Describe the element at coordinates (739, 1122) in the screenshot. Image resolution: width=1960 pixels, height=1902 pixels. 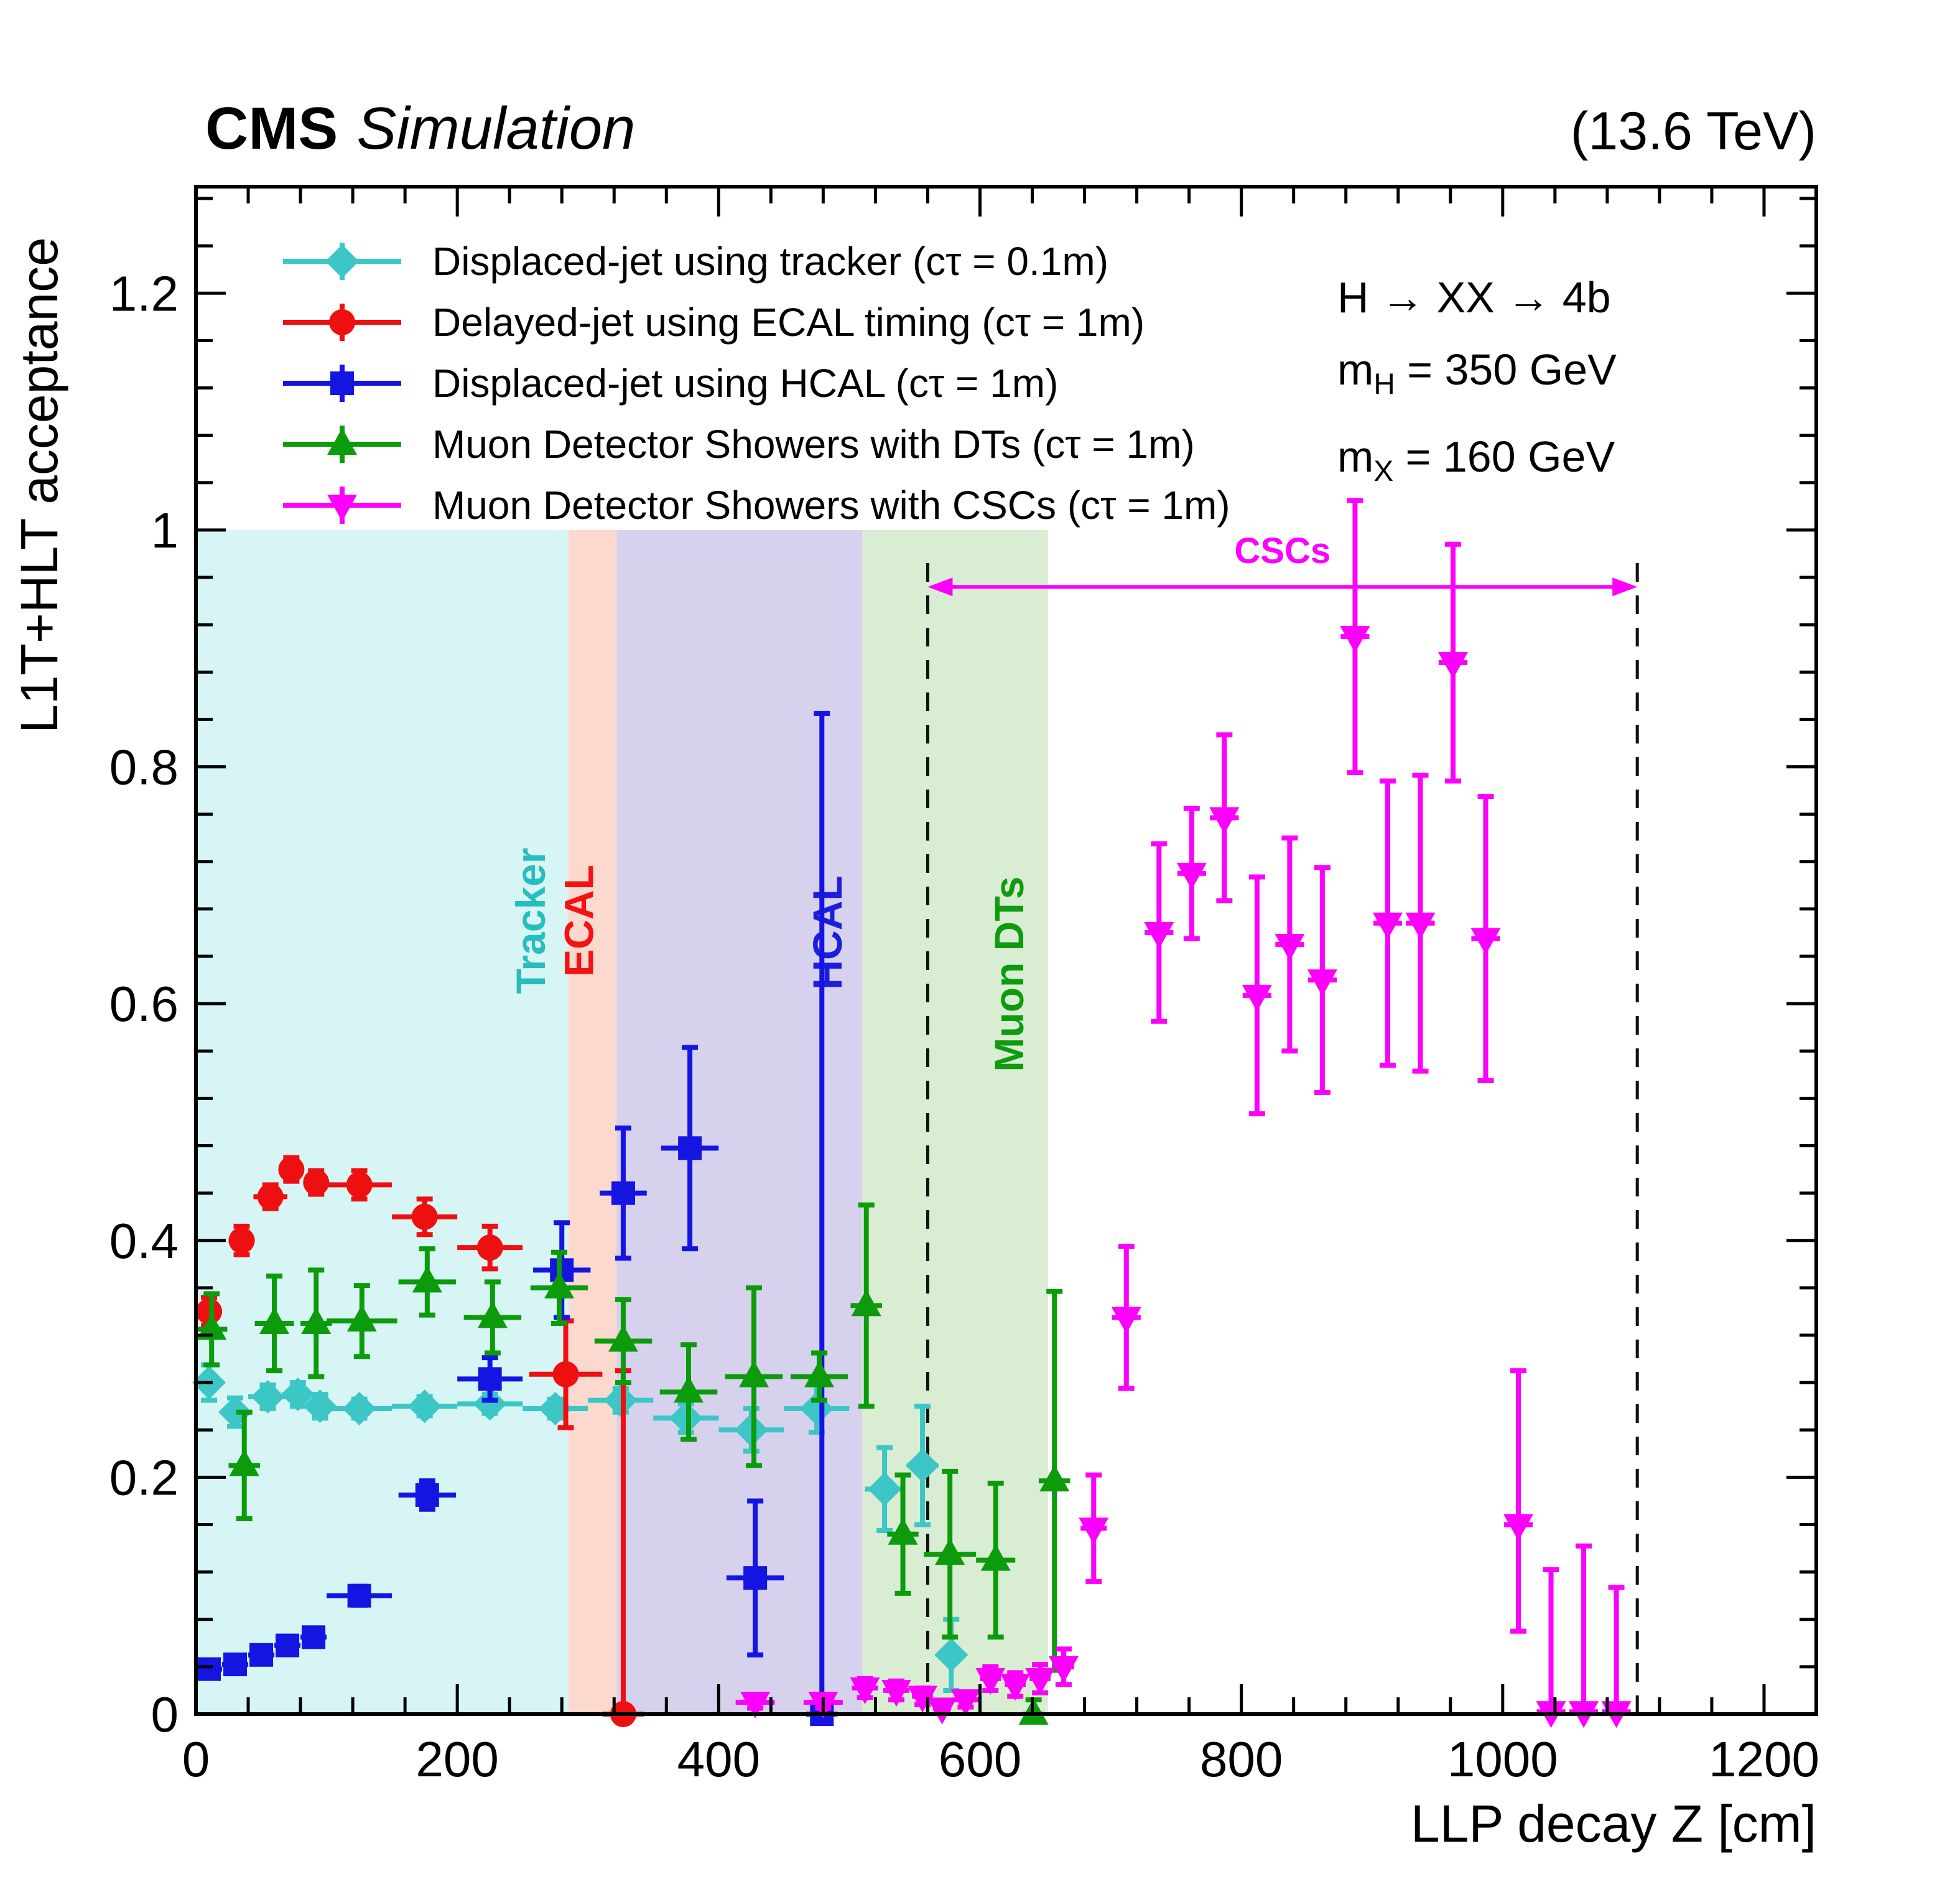
I see `region-hcal` at that location.